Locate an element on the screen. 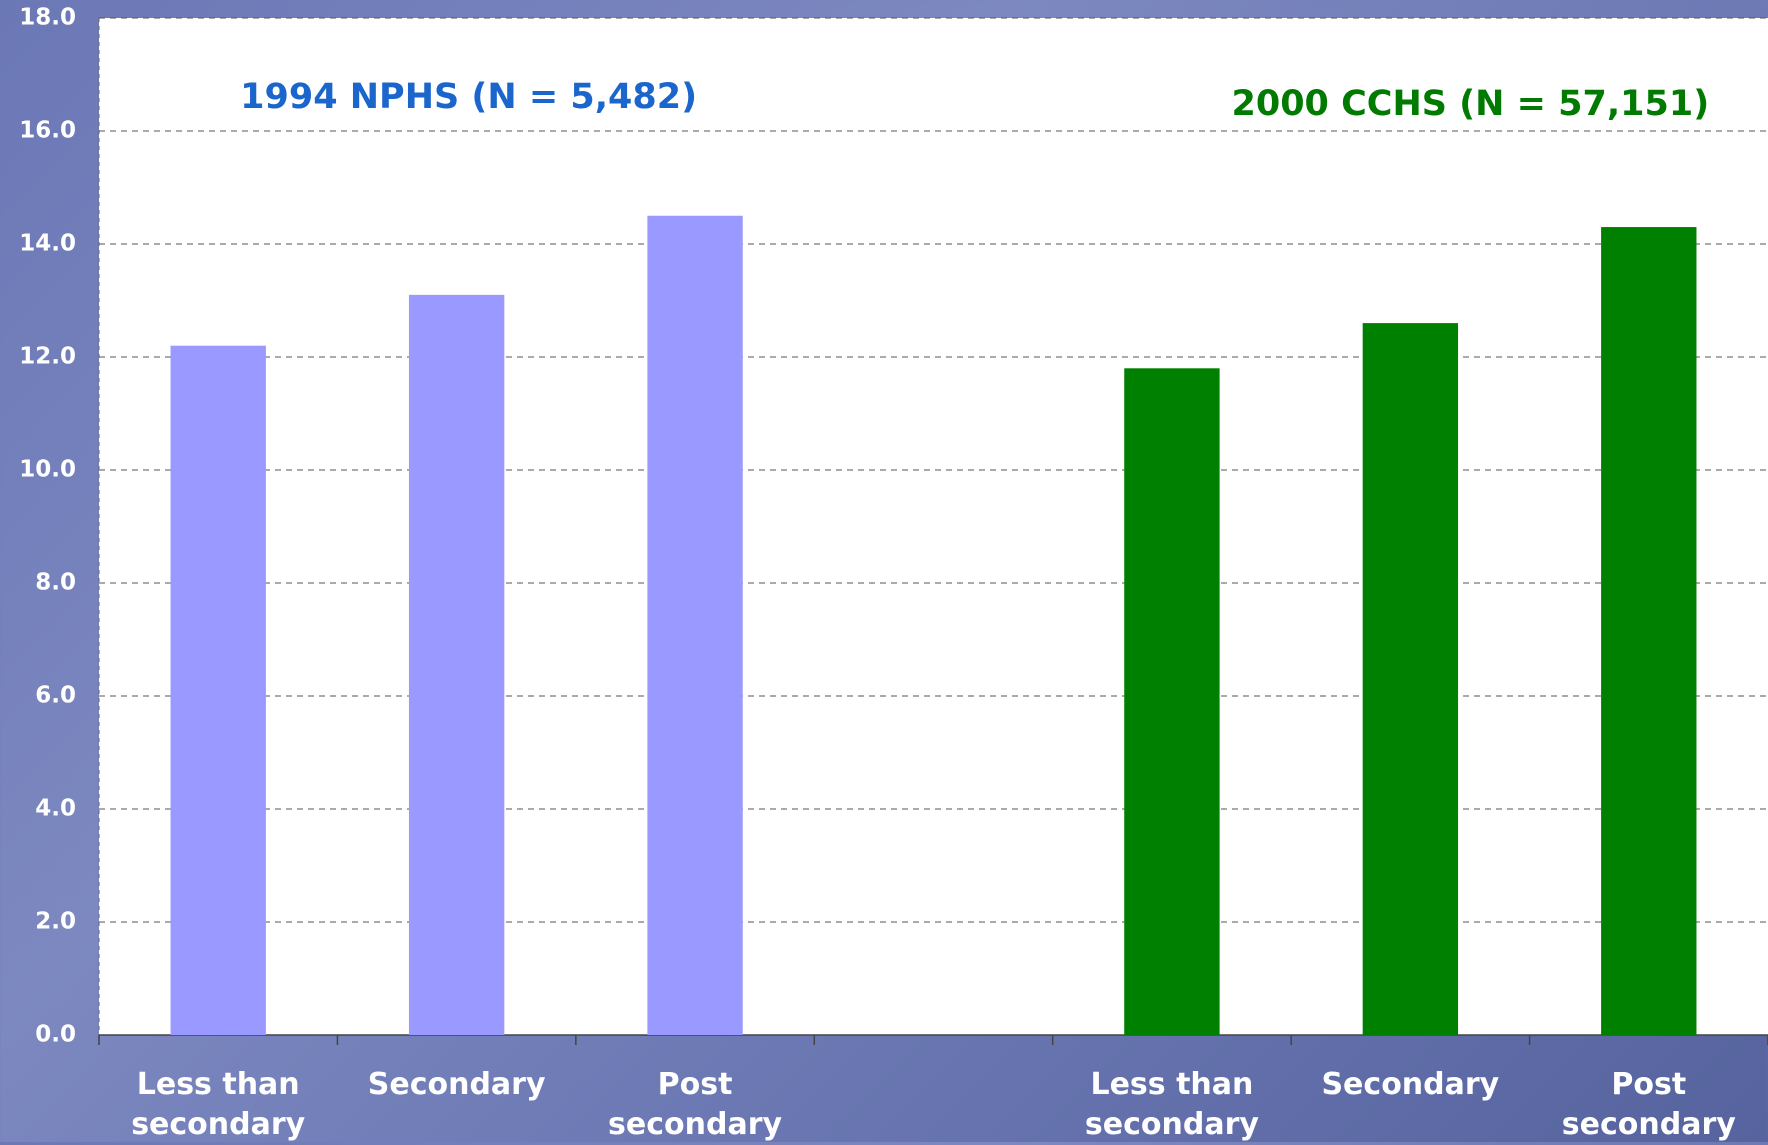 The width and height of the screenshot is (1768, 1145). y-tick-label: 6.0 is located at coordinates (55, 696).